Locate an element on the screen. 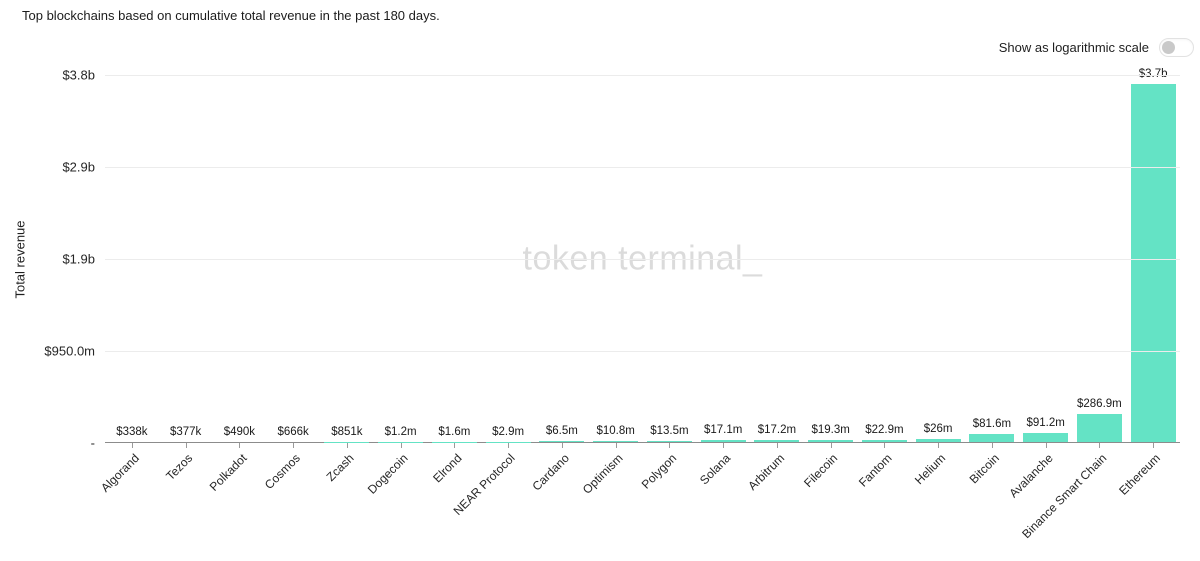  y-axis-title: Total revenue is located at coordinates (20, 259).